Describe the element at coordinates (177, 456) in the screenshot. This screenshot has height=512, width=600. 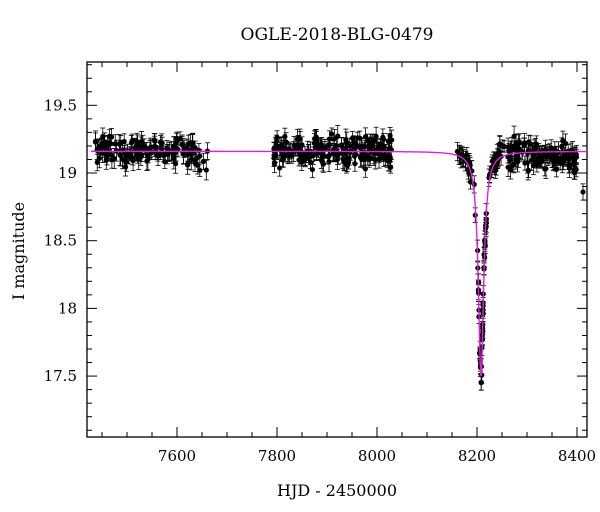
I see `x-tick-label: 7600` at that location.